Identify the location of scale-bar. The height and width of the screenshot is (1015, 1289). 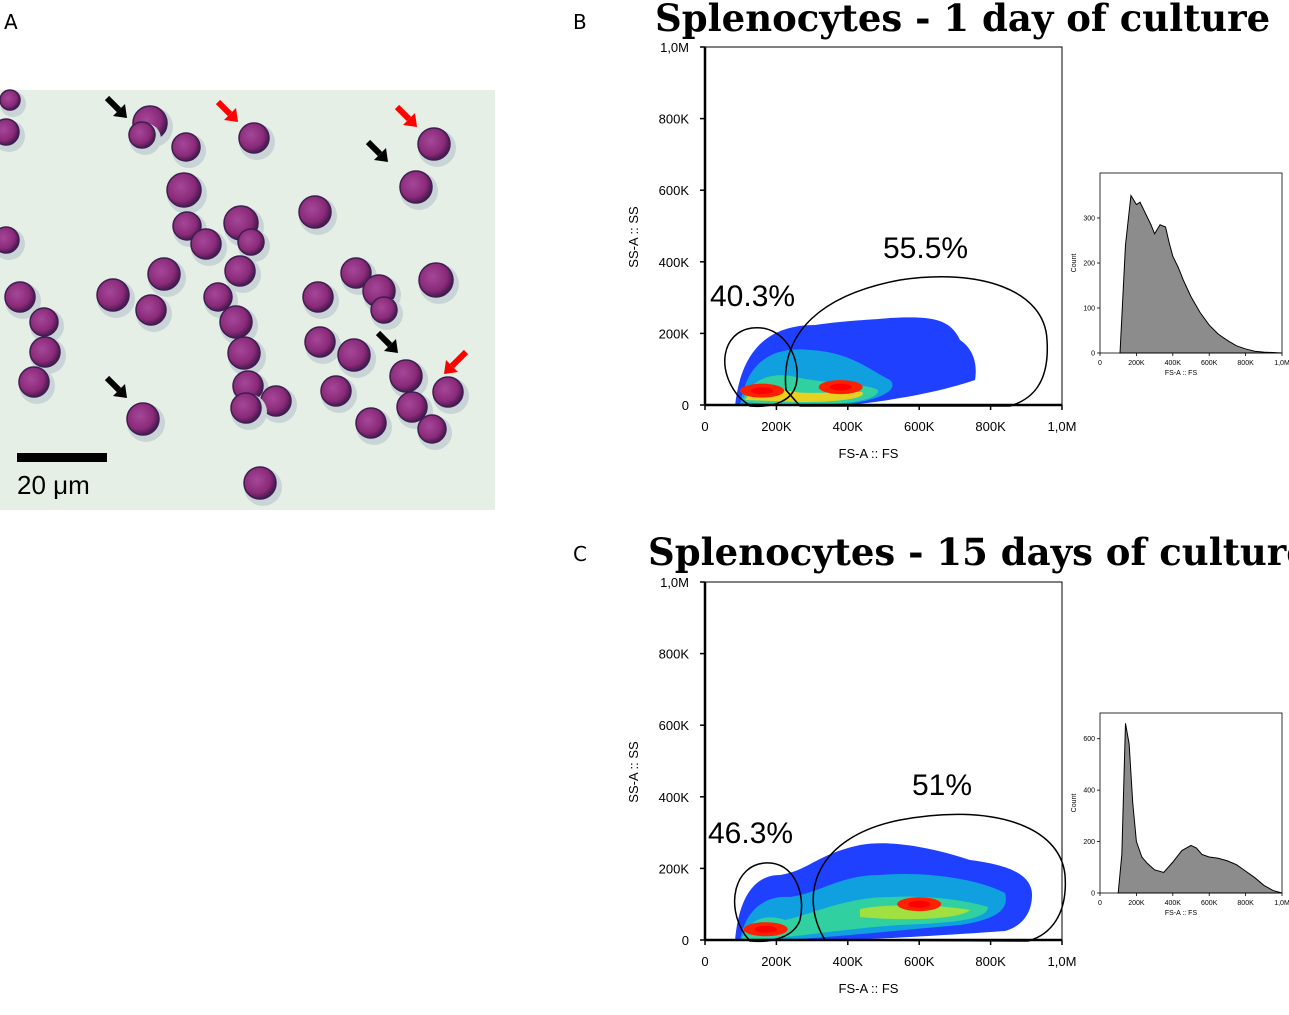
(62, 457).